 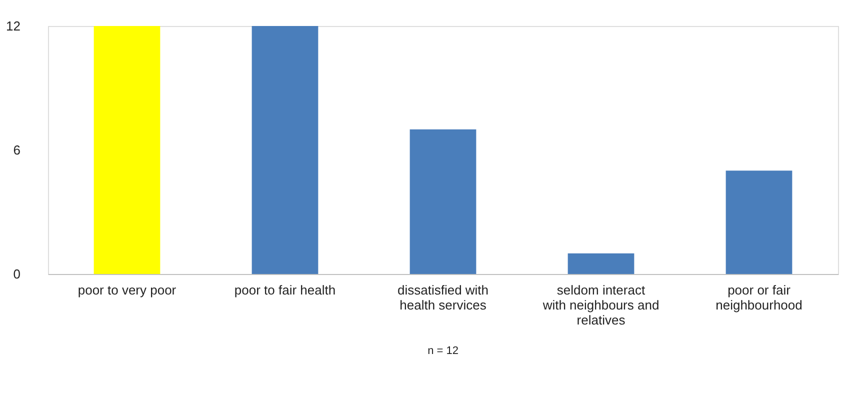 What do you see at coordinates (285, 290) in the screenshot?
I see `x-tick-label: poor to fair health` at bounding box center [285, 290].